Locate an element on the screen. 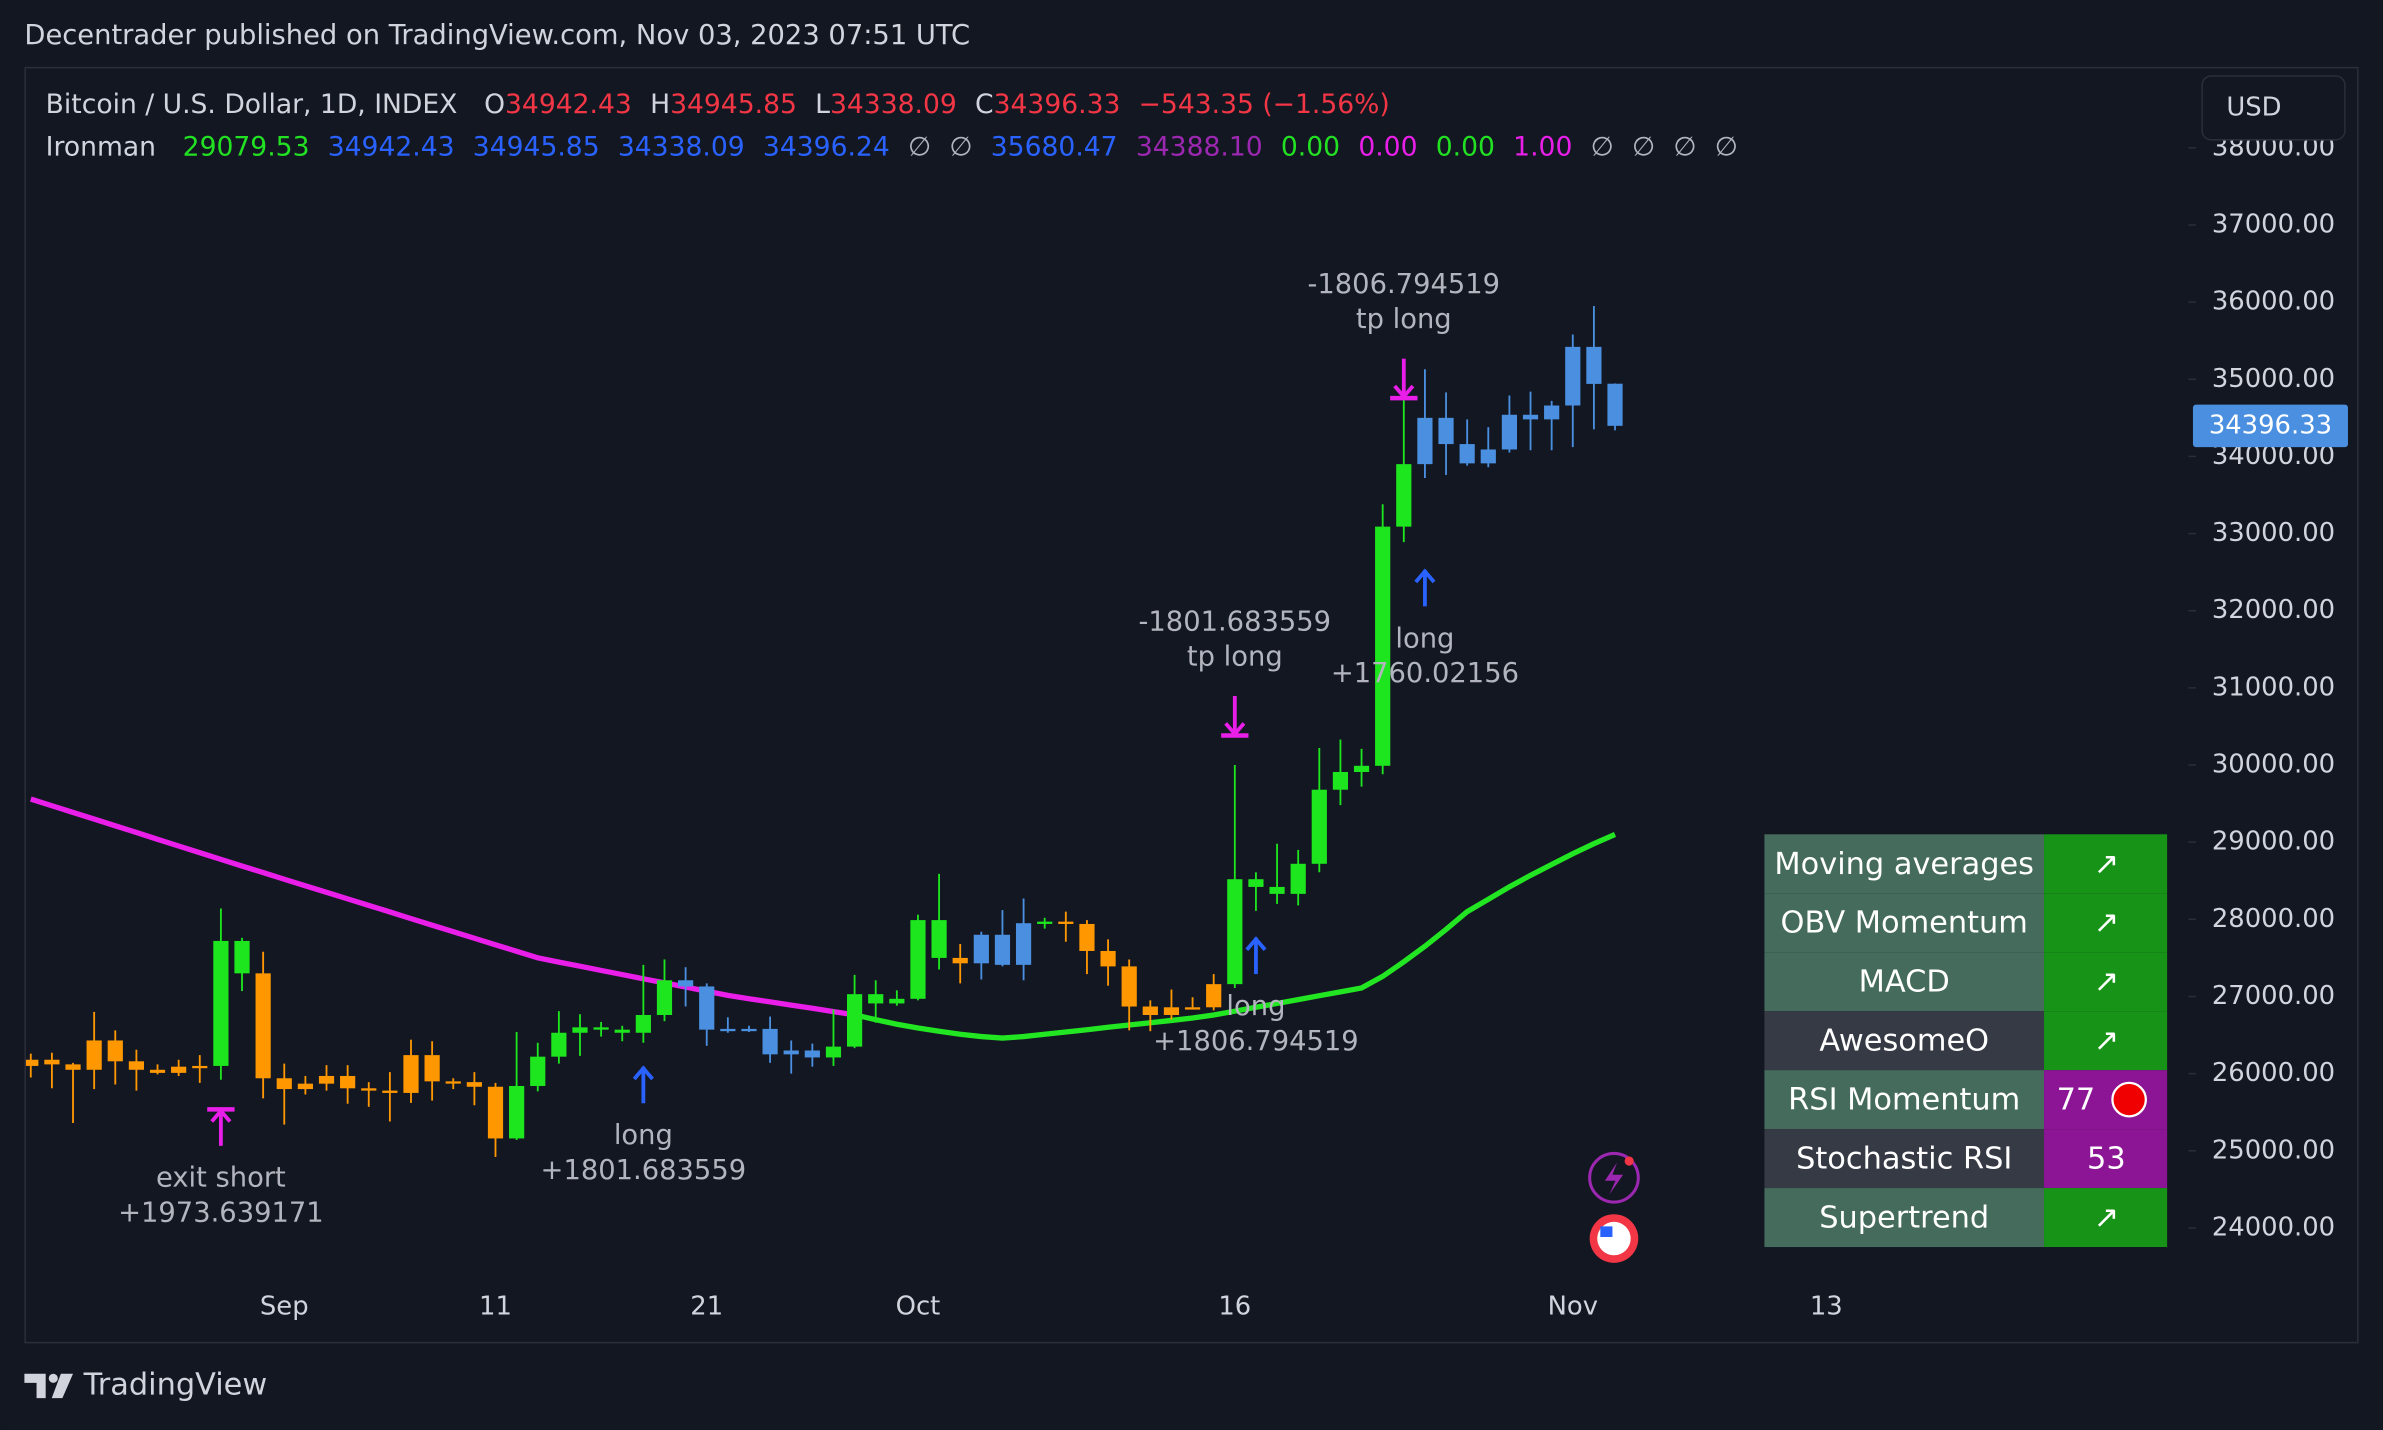 The height and width of the screenshot is (1430, 2383). table-label: RSI Momentum is located at coordinates (1904, 1100).